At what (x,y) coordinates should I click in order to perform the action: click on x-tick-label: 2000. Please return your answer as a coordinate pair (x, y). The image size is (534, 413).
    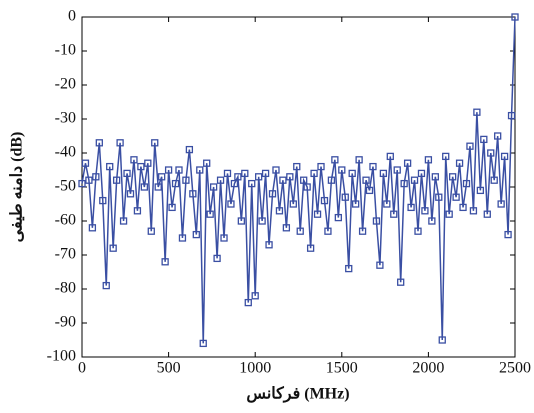
    Looking at the image, I should click on (428, 368).